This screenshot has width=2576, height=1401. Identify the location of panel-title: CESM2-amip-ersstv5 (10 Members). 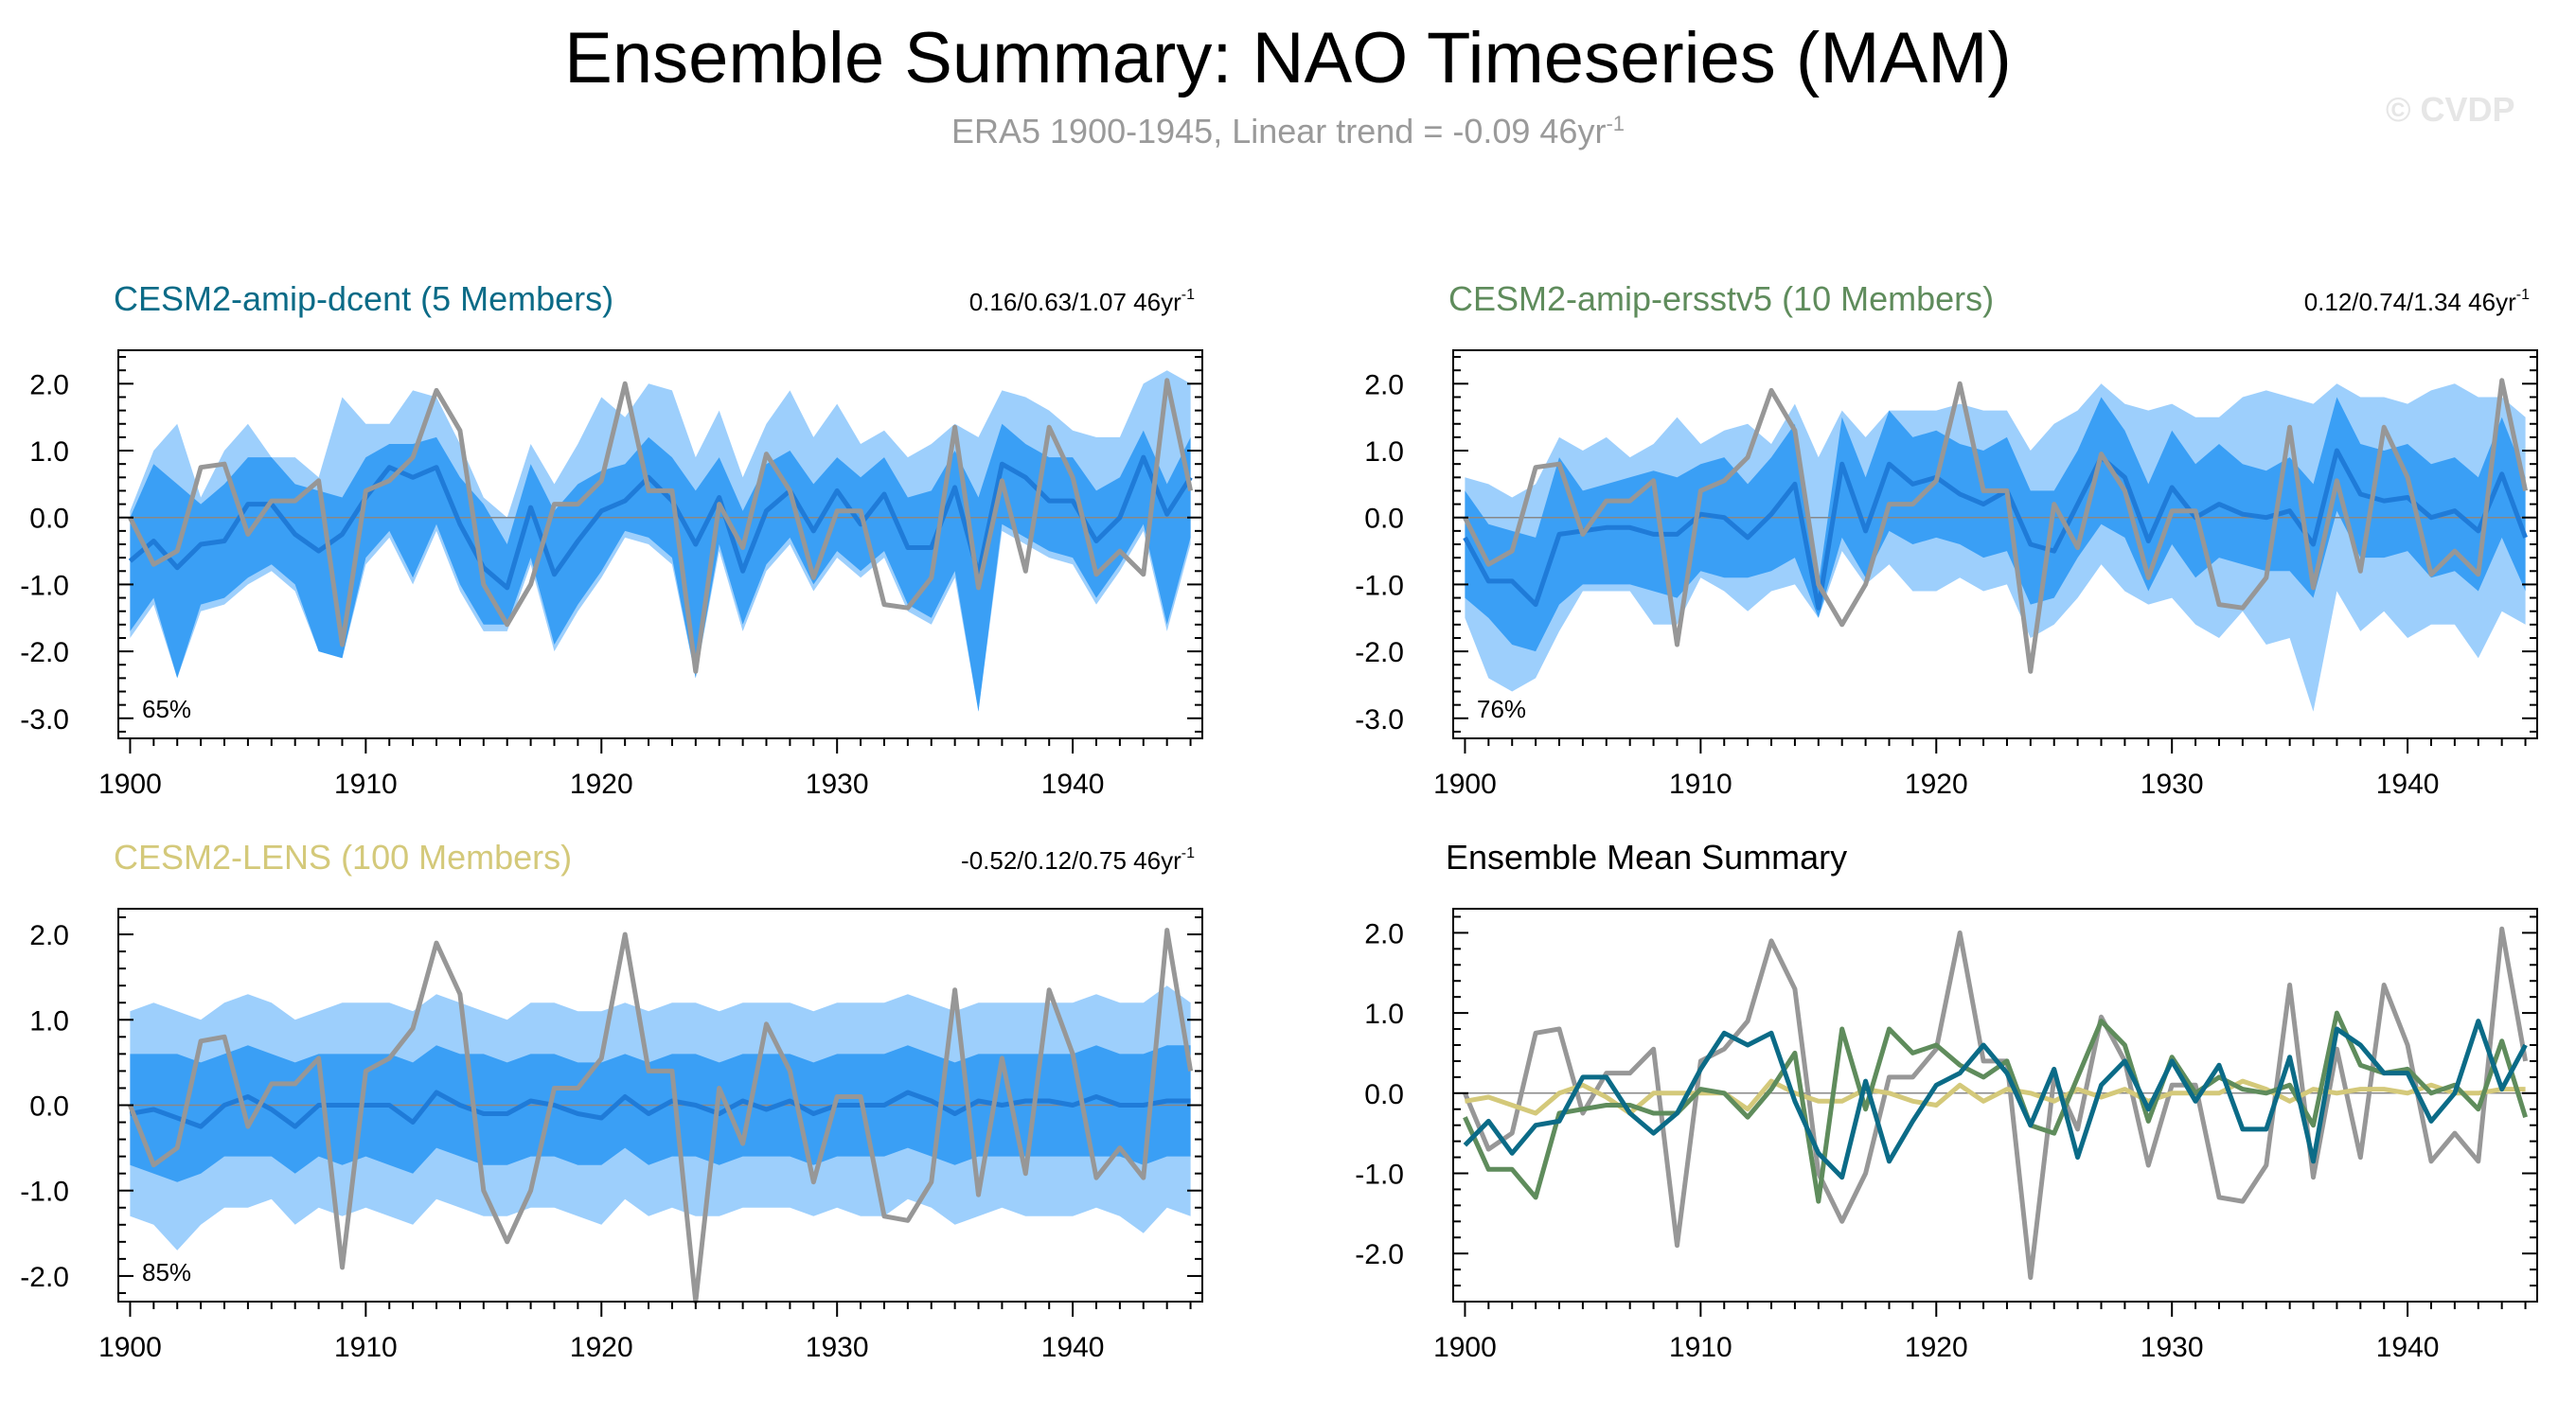
(1721, 298).